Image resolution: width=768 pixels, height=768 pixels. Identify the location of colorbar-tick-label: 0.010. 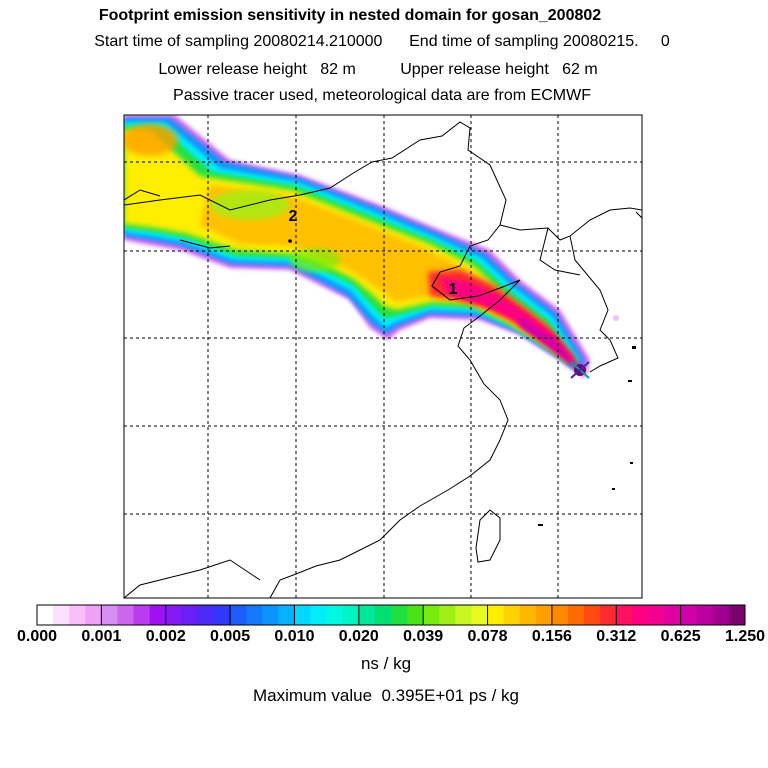
(294, 636).